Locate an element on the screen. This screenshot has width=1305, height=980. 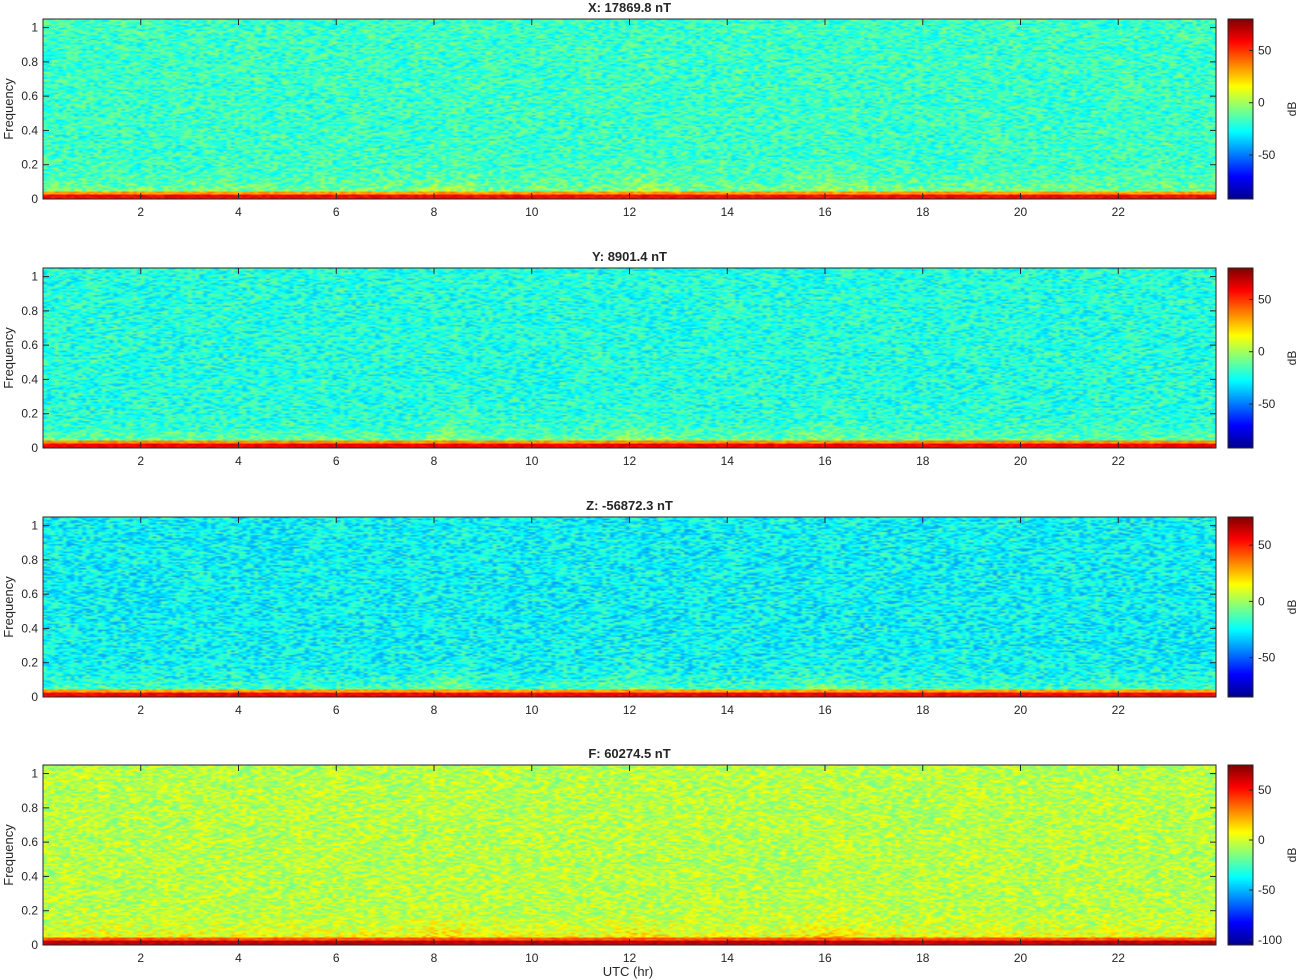
panel-title: Y: 8901.4 nT is located at coordinates (629, 256).